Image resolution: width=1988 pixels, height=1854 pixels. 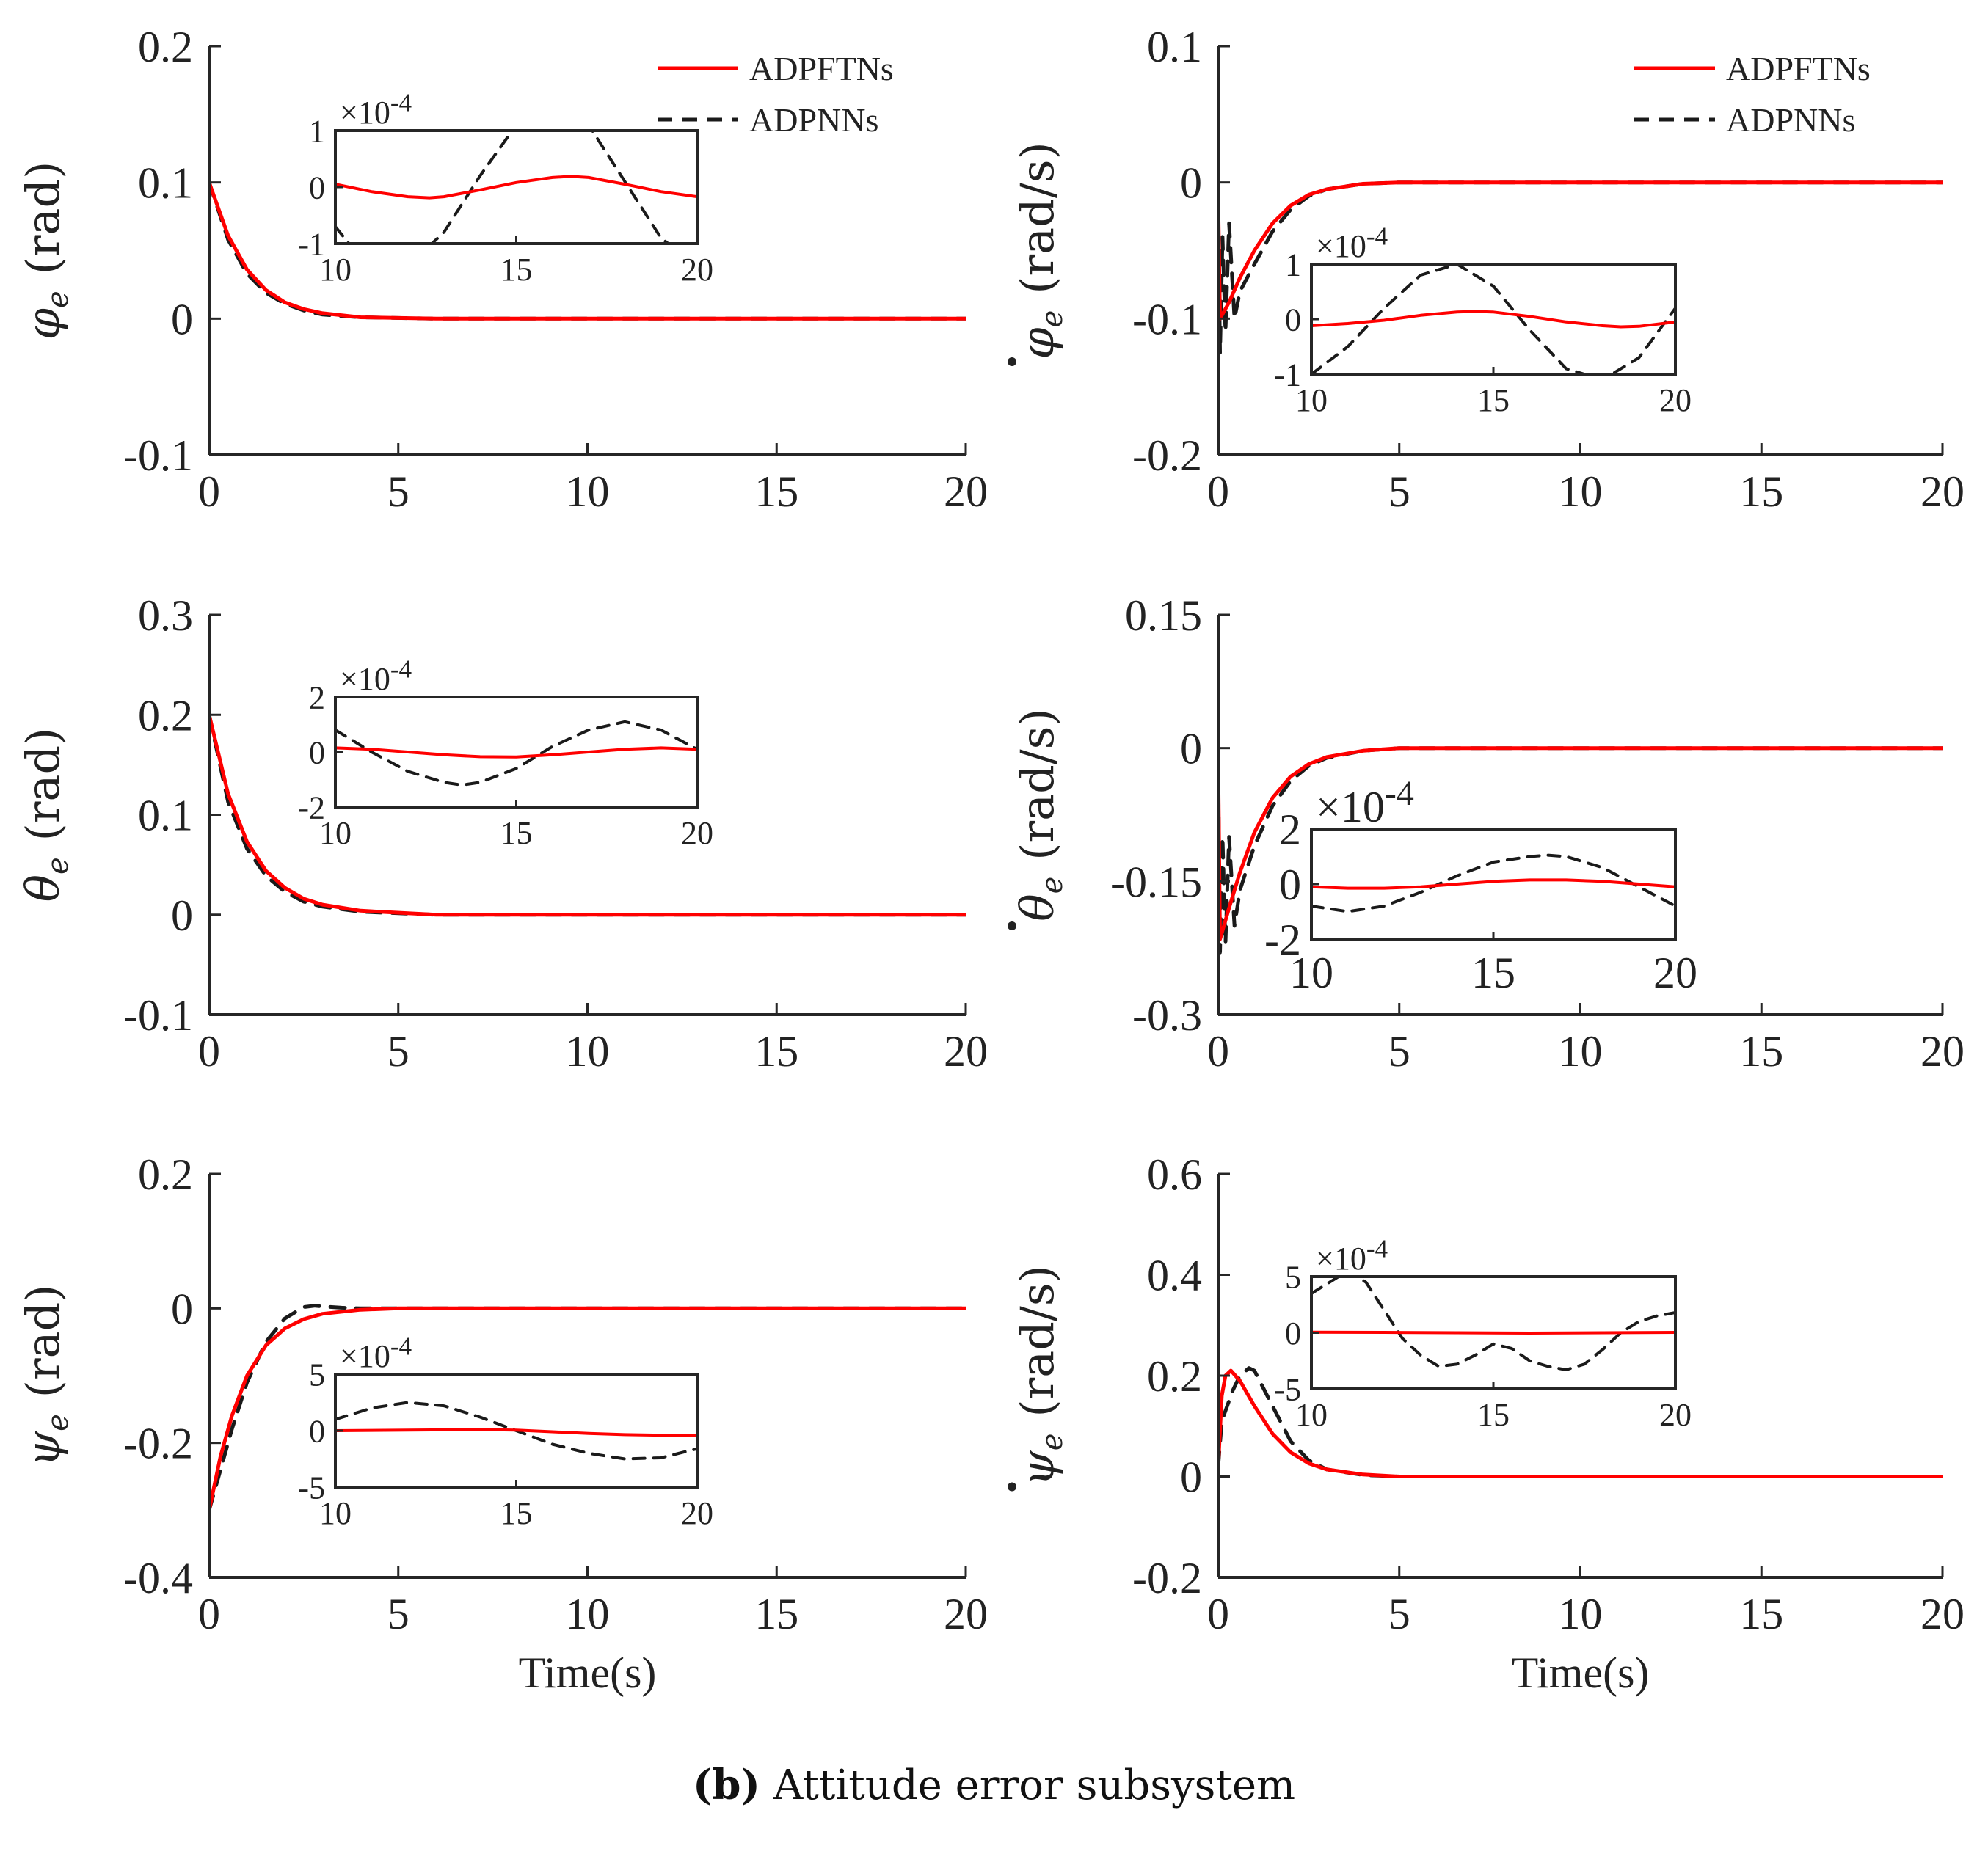 I want to click on y-axis-label: φe (rad), so click(x=46, y=251).